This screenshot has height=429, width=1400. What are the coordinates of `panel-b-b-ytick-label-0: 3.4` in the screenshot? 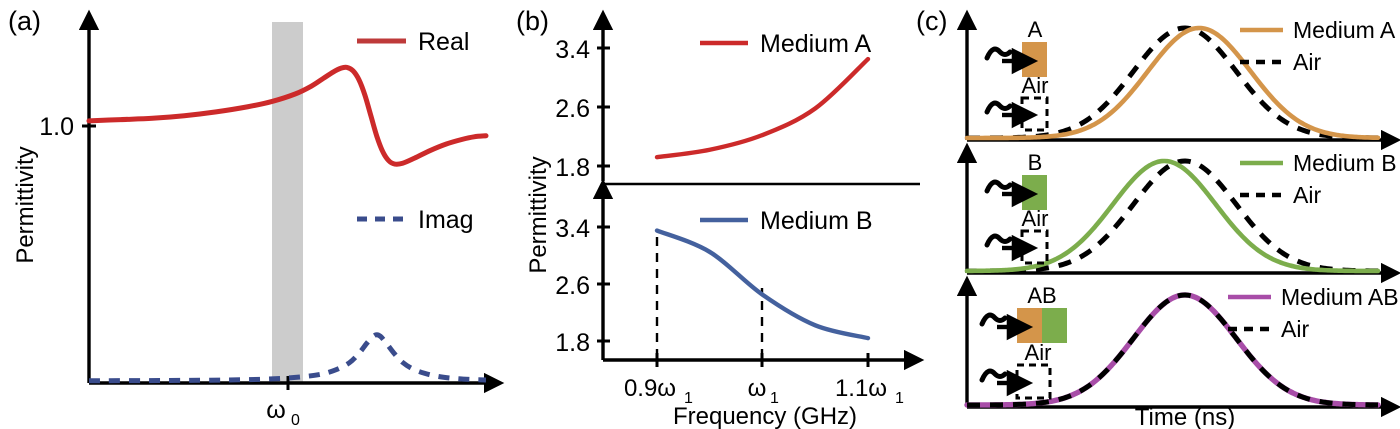 It's located at (572, 229).